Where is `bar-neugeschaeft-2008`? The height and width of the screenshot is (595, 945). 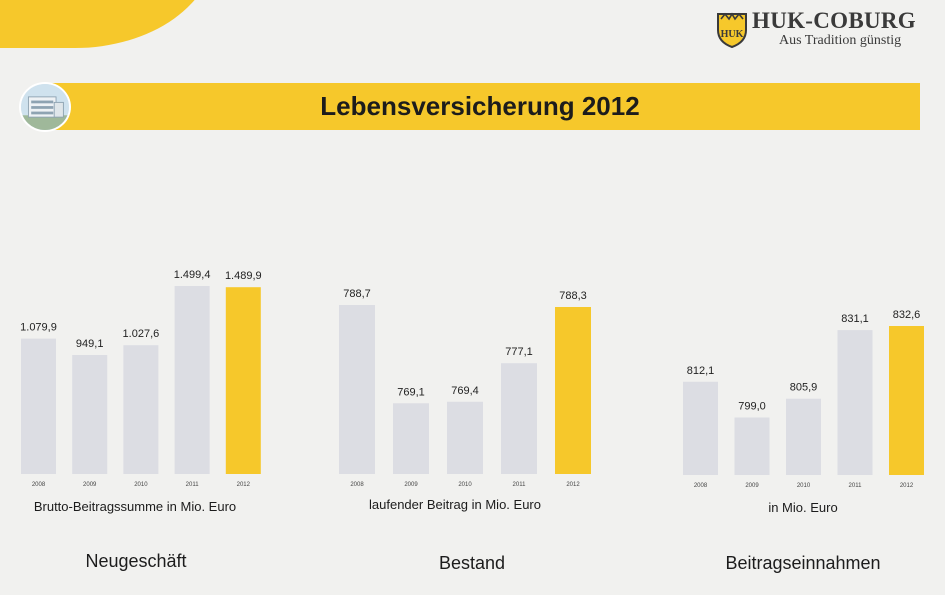 bar-neugeschaeft-2008 is located at coordinates (38, 406).